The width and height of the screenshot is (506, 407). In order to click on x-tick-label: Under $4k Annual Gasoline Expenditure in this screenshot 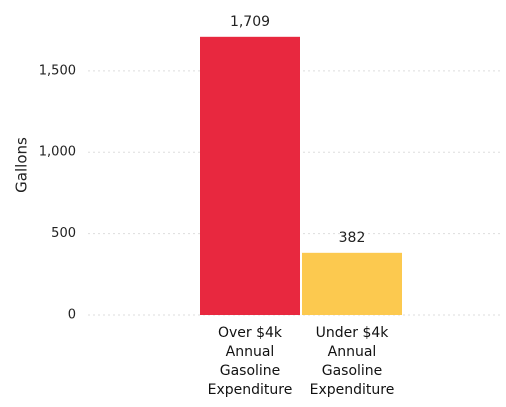, I will do `click(352, 361)`.